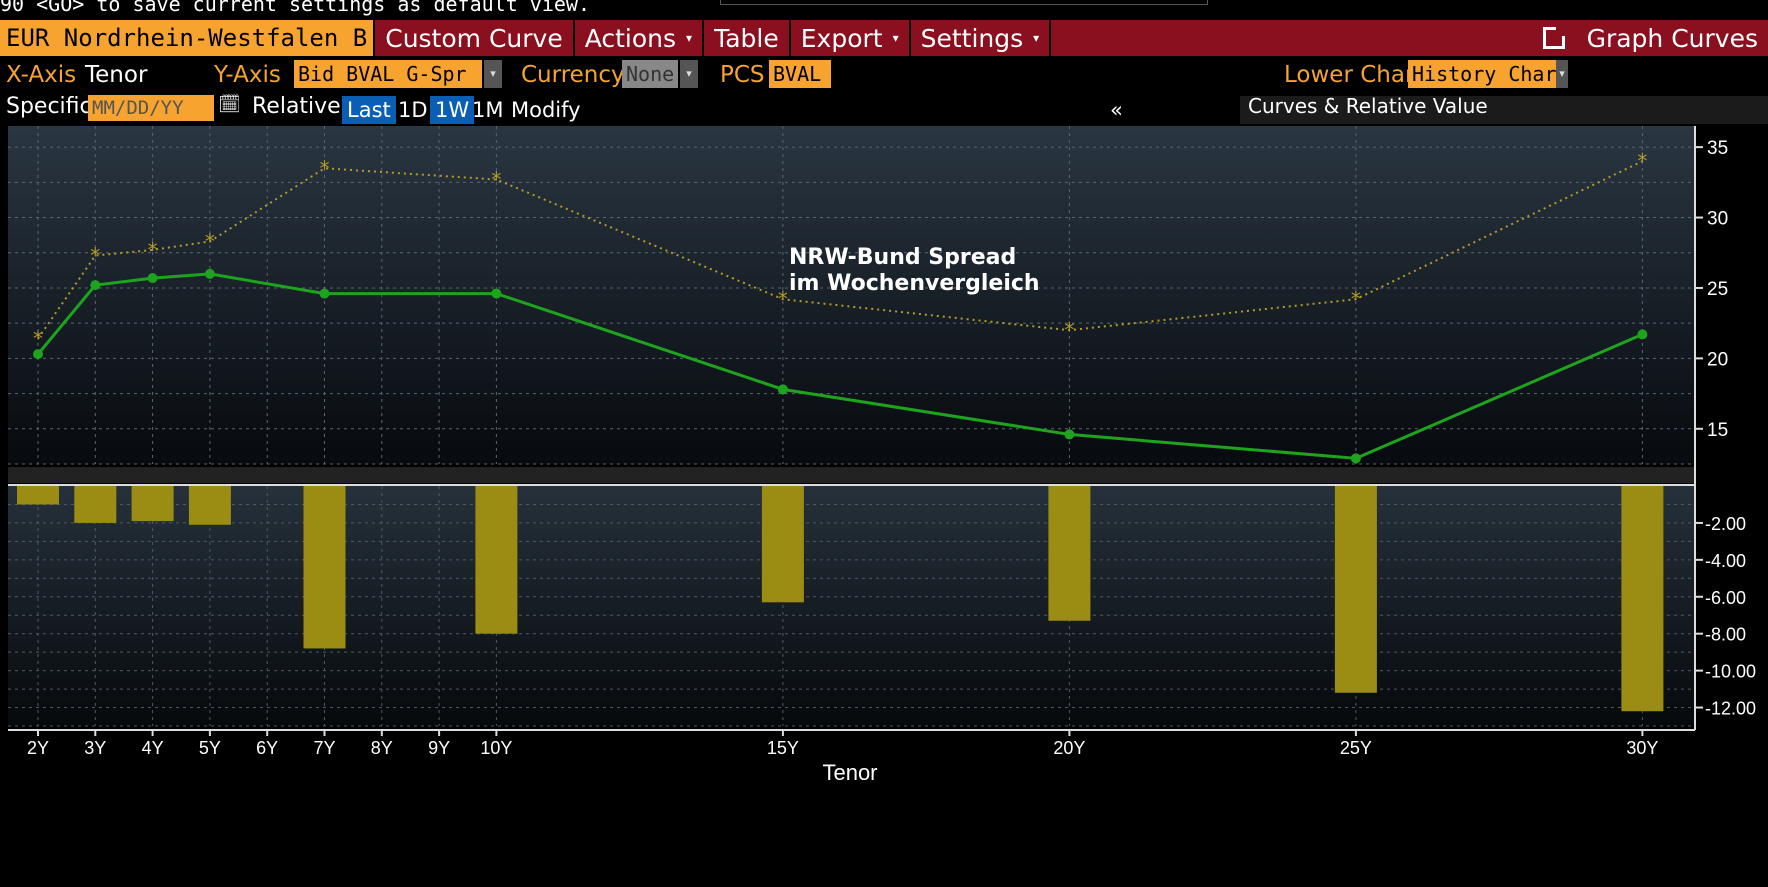 This screenshot has width=1768, height=887. I want to click on x-tick-label: 3Y, so click(95, 748).